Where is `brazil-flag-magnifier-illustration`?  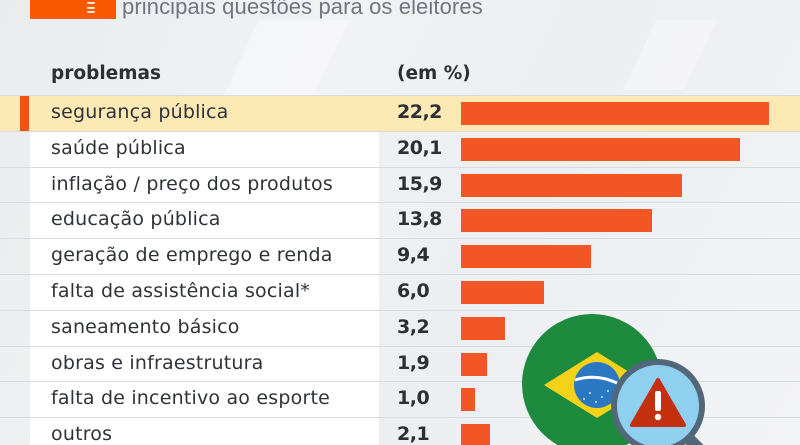 brazil-flag-magnifier-illustration is located at coordinates (613, 379).